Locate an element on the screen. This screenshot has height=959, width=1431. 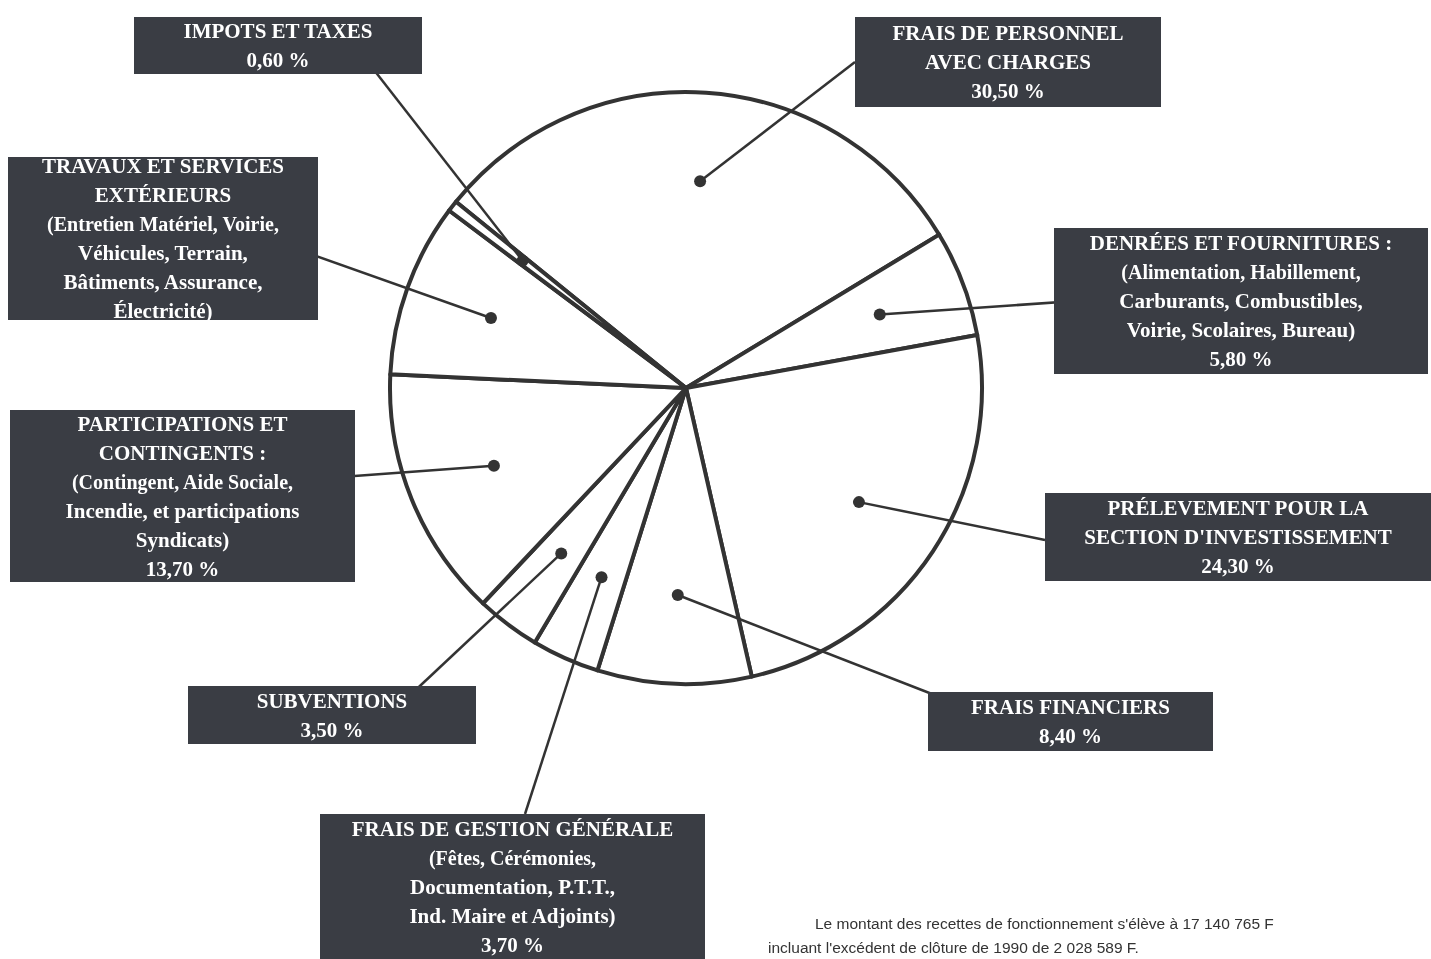
slice-label: FRAIS DE GESTION GÉNÉRALE (Fêtes, Cérémonies, Documentation, P.T.T., Ind. Maire et Adjoints) is located at coordinates (512, 872).